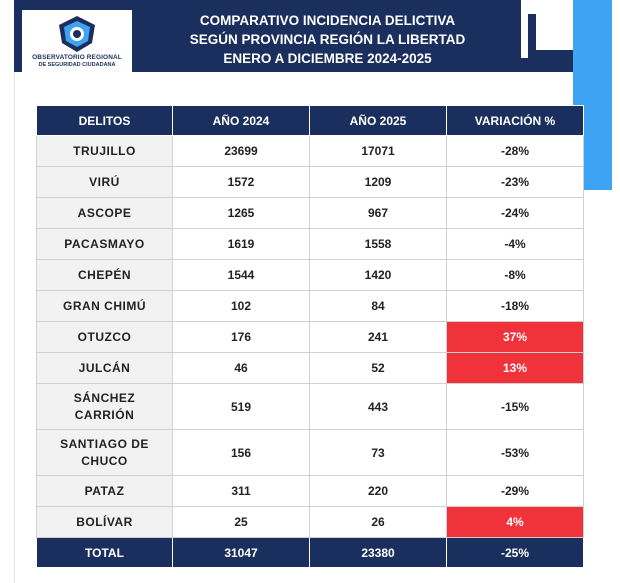 The height and width of the screenshot is (583, 620). Describe the element at coordinates (241, 368) in the screenshot. I see `value-2024: 46` at that location.